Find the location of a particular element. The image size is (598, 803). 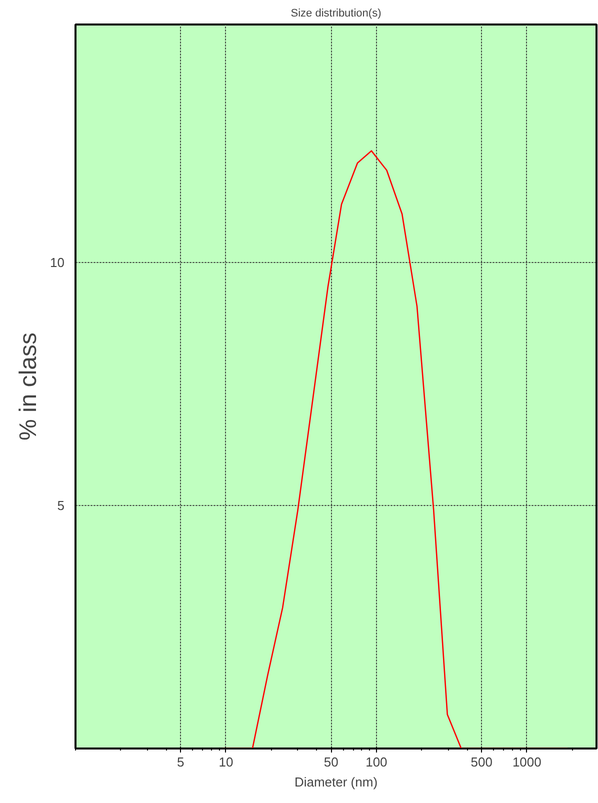

x-tick-label: 50 is located at coordinates (331, 762).